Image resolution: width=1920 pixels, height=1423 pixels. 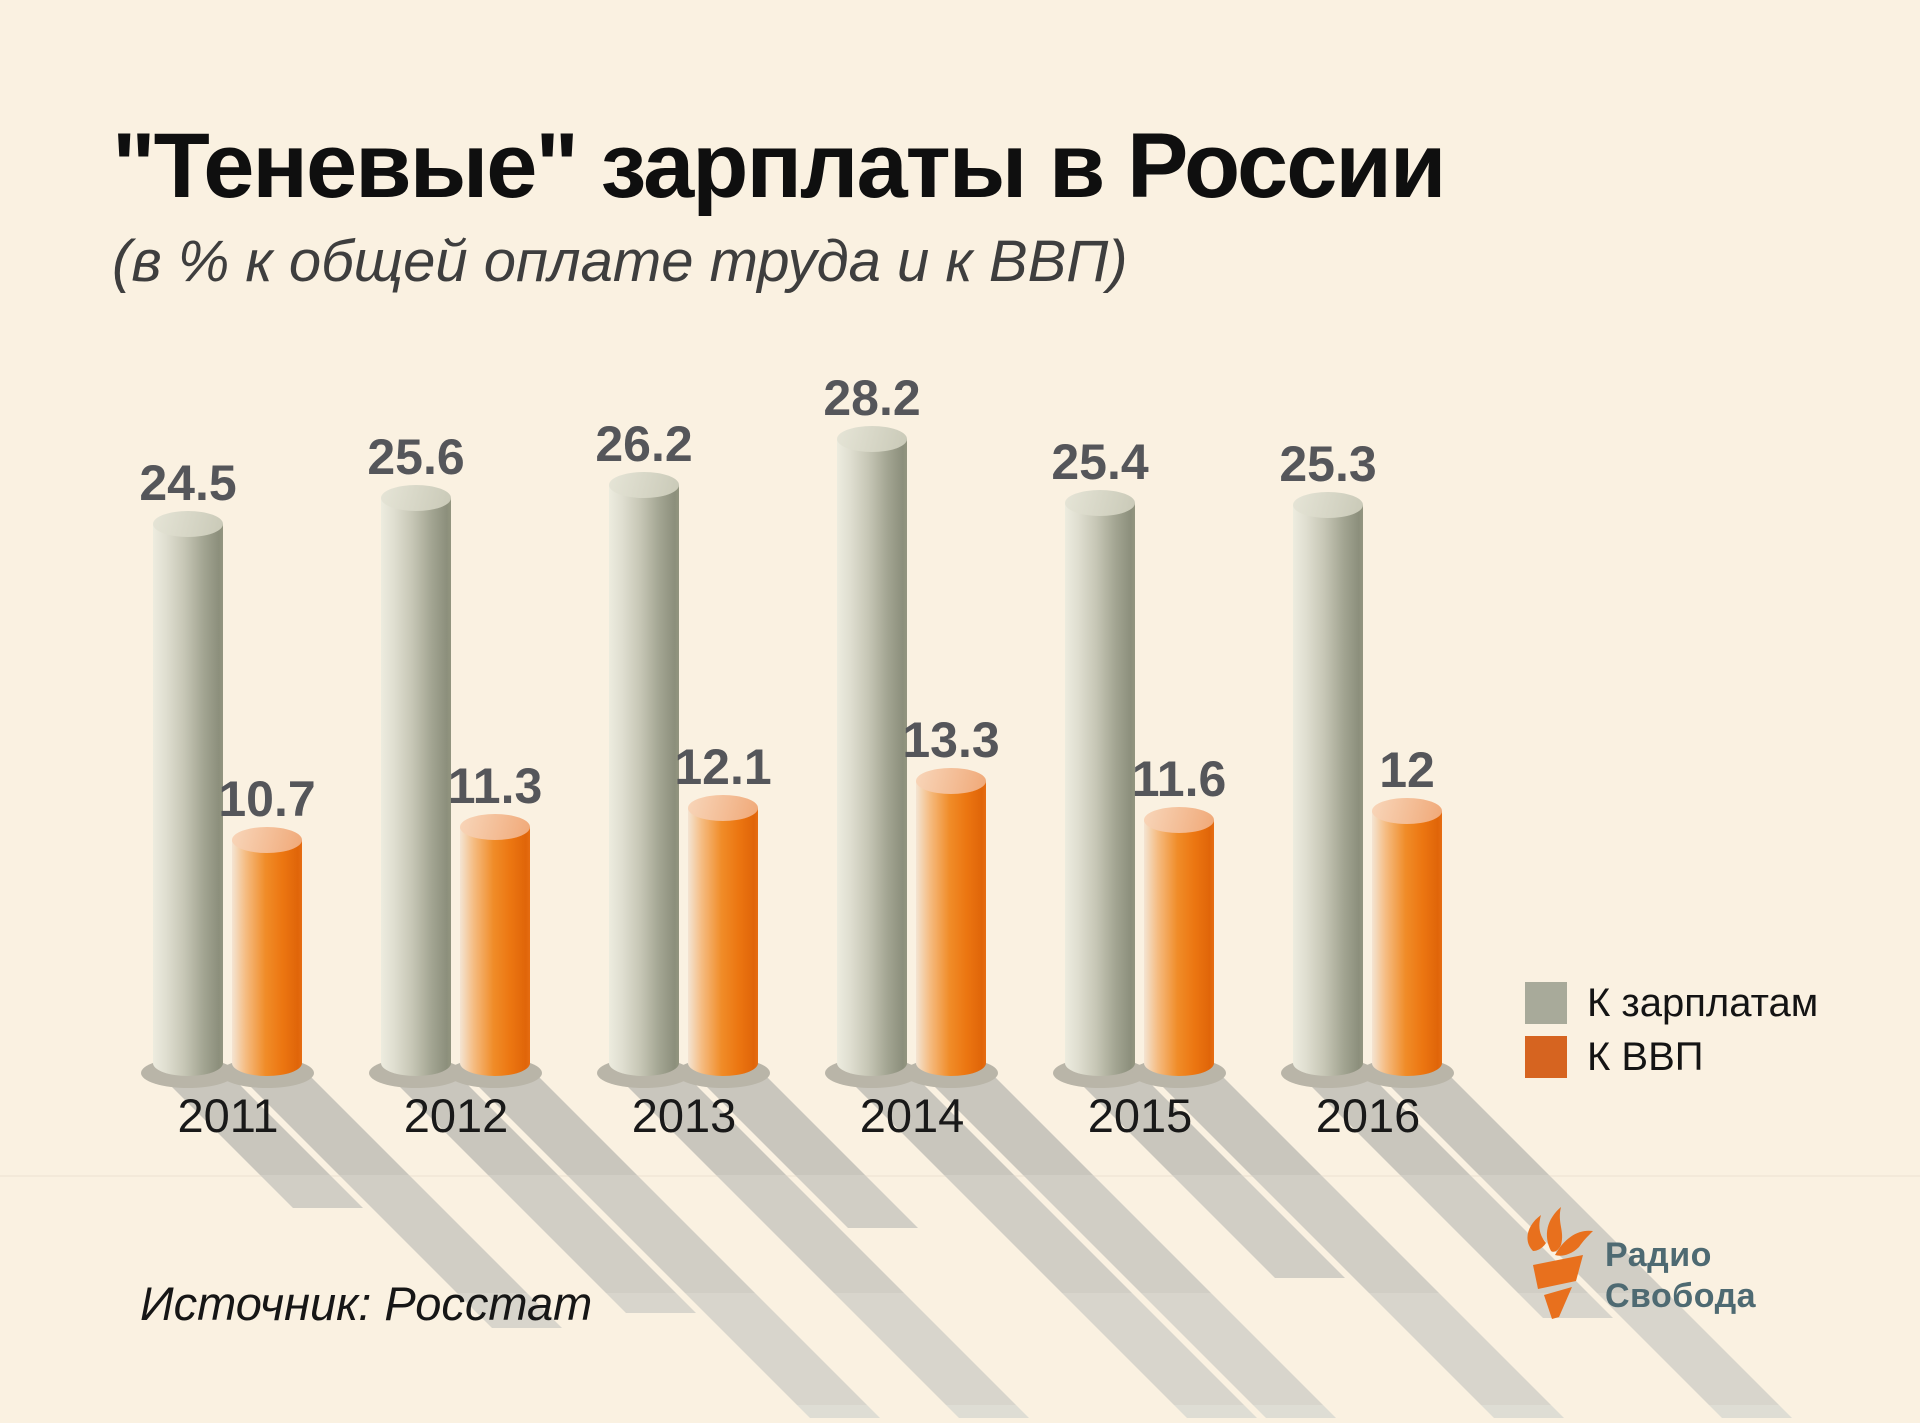 I want to click on value-label-wages-2015: 25.4, so click(x=1100, y=462).